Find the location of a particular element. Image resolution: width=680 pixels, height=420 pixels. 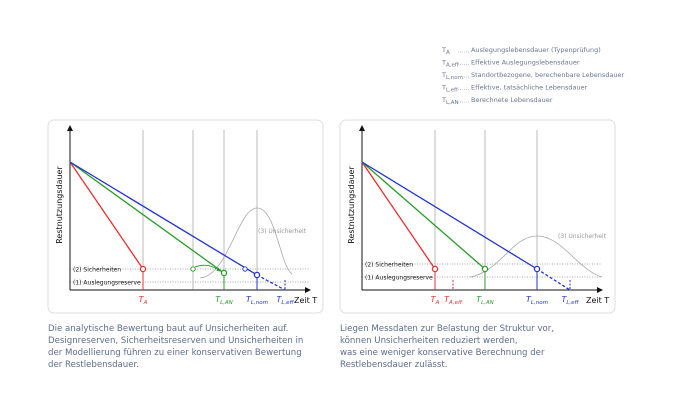

caption-line: Restlebensdauer zulässt. is located at coordinates (393, 365).